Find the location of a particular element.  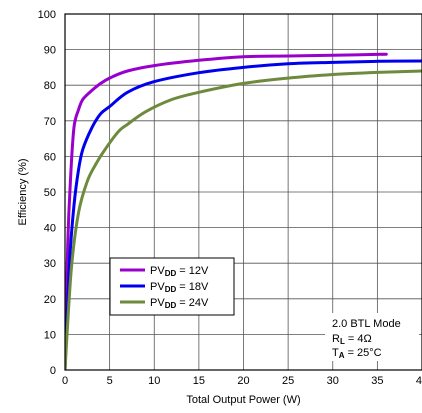

x-axis-label: Total Output Power (W) is located at coordinates (243, 400).